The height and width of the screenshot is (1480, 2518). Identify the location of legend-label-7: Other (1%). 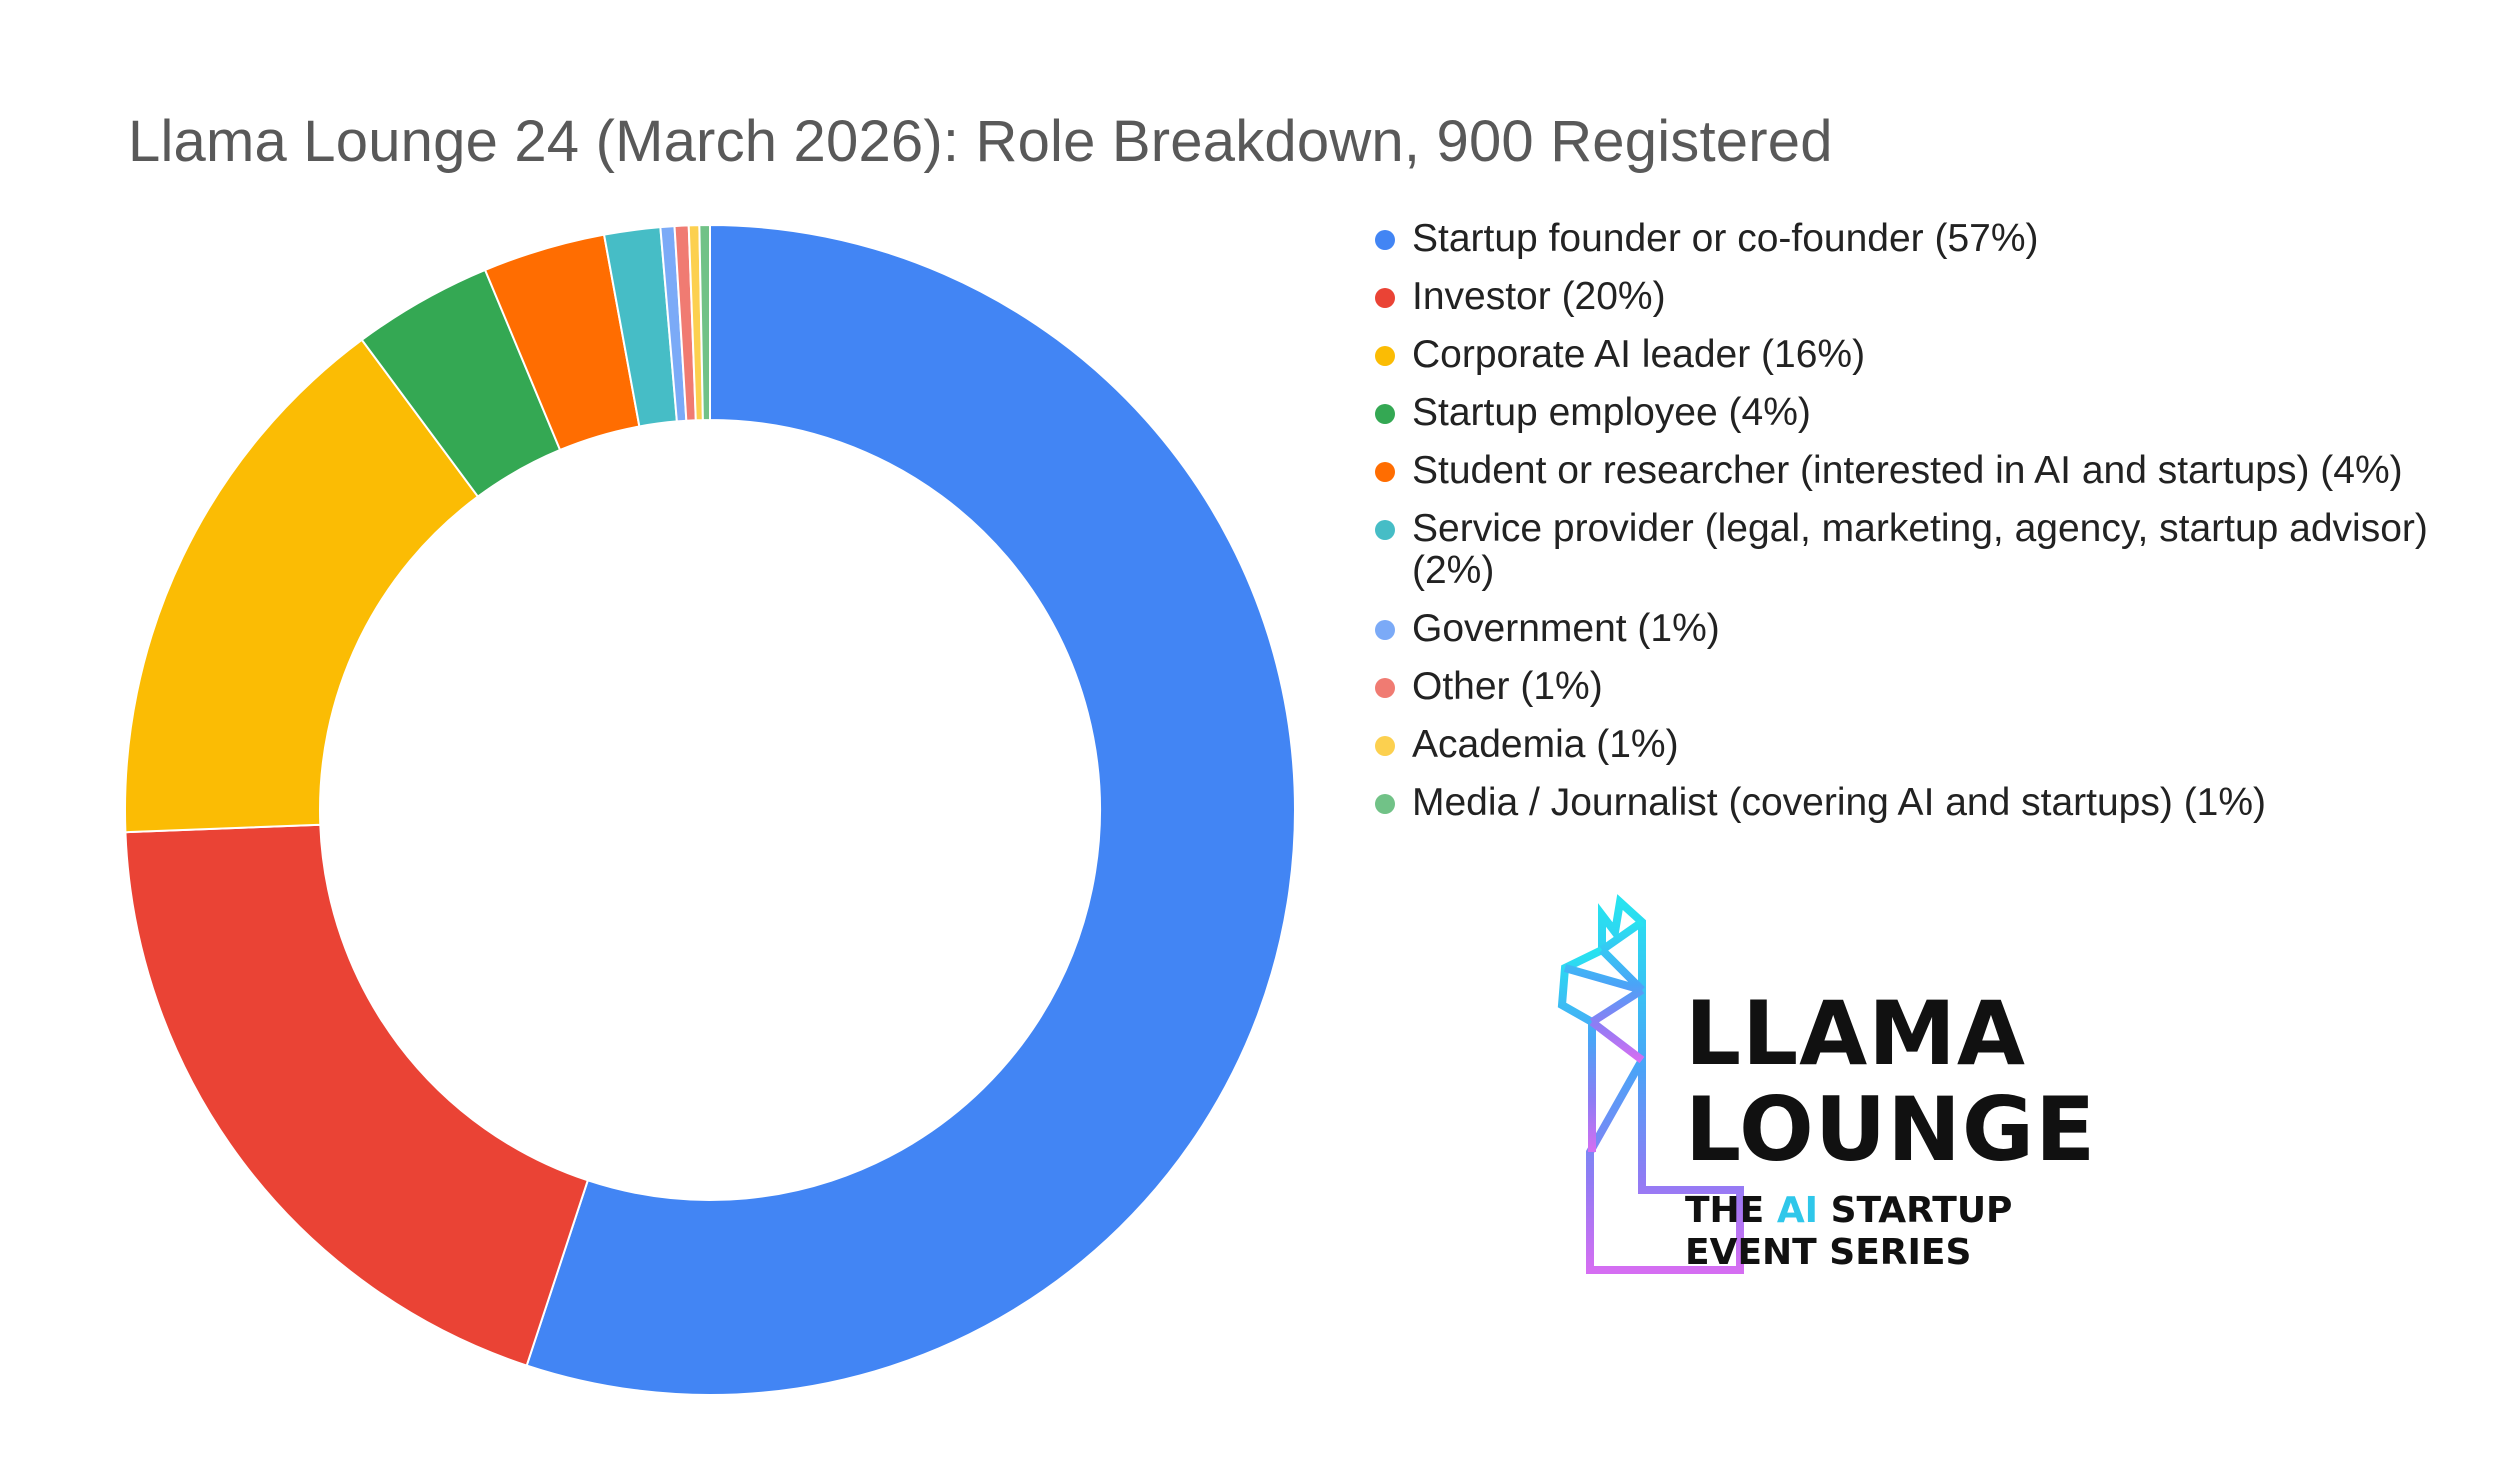
(1507, 686).